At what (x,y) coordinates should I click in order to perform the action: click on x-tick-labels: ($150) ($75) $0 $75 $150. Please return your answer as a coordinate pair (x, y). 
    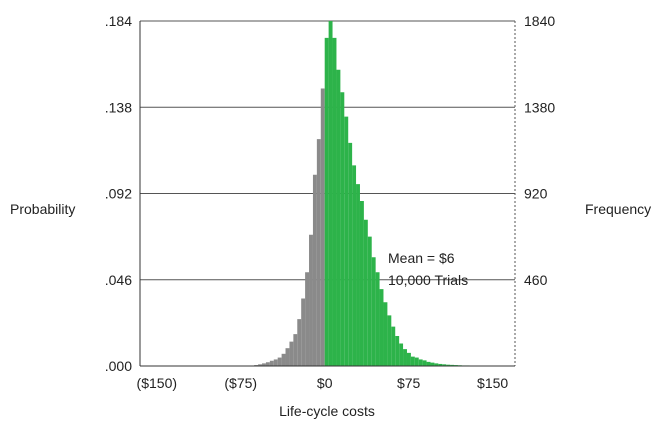
    Looking at the image, I should click on (323, 383).